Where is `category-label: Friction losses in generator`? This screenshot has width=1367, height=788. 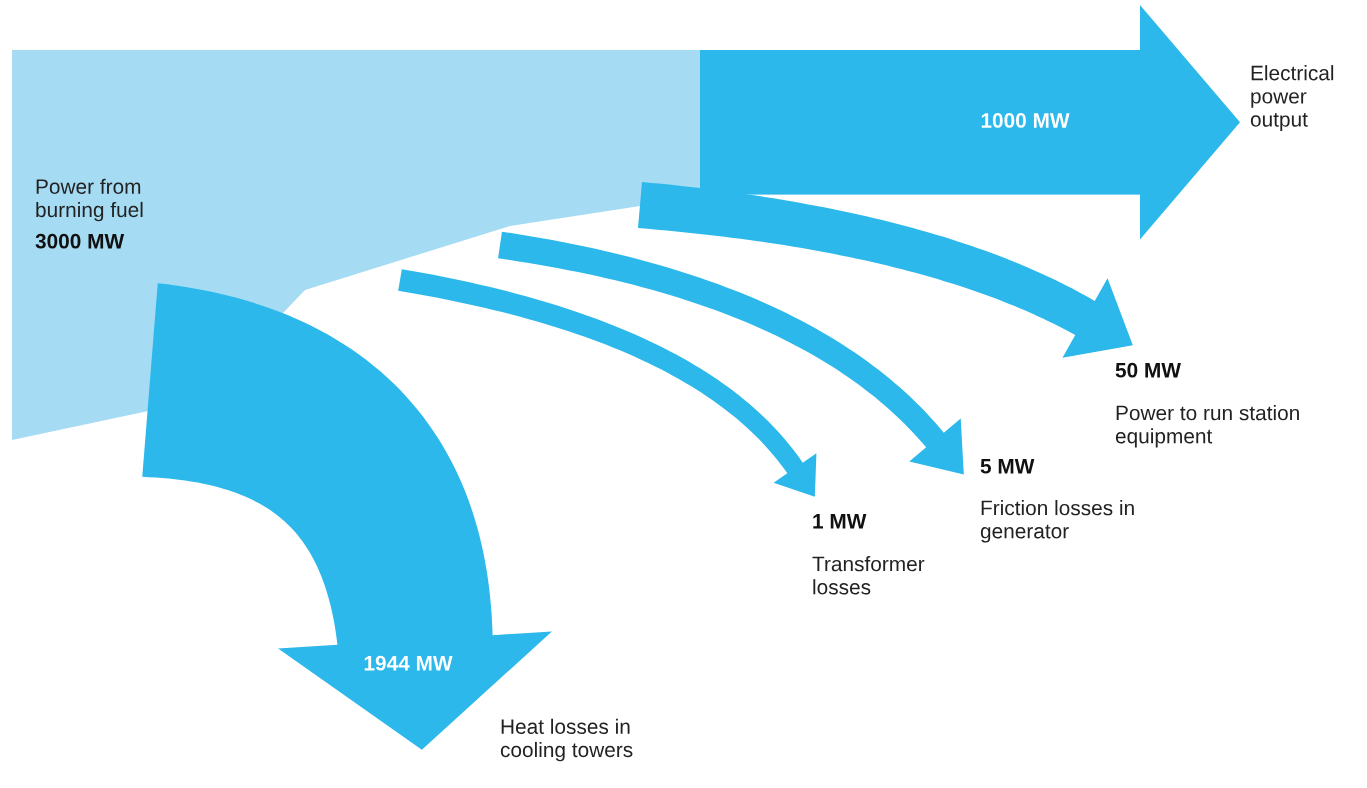
category-label: Friction losses in generator is located at coordinates (1057, 521).